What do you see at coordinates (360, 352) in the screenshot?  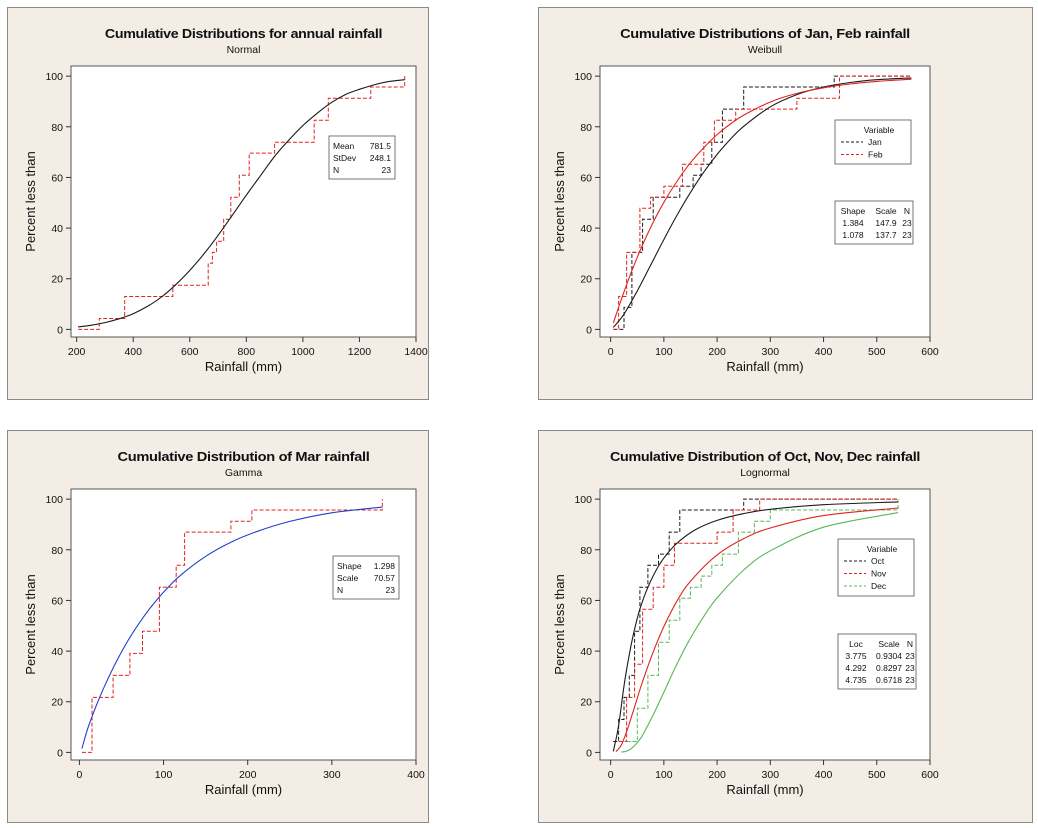 I see `x-tick-label: 1200` at bounding box center [360, 352].